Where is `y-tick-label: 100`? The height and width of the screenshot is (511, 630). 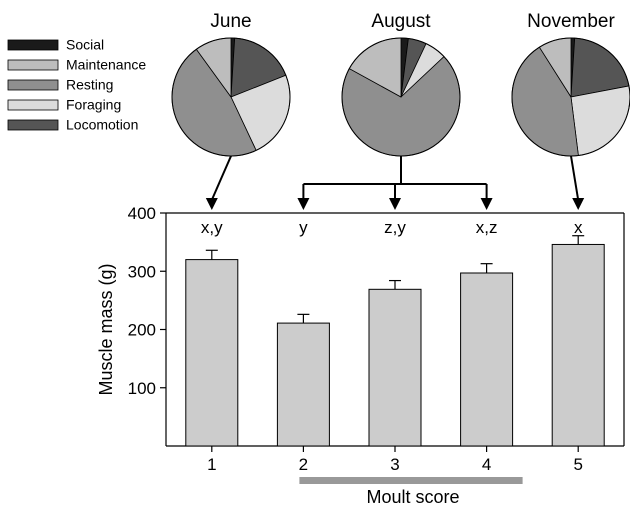
y-tick-label: 100 is located at coordinates (142, 388).